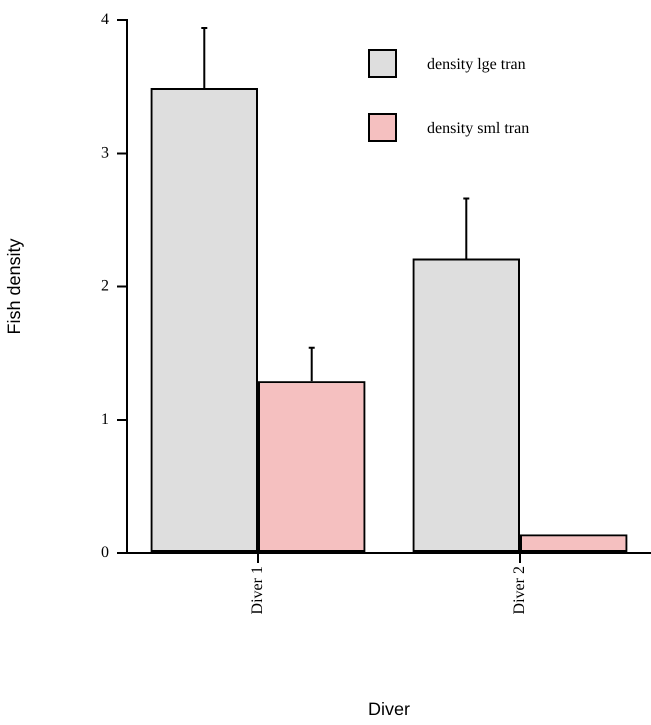 The image size is (651, 725). What do you see at coordinates (105, 153) in the screenshot?
I see `y-tick-label: 3` at bounding box center [105, 153].